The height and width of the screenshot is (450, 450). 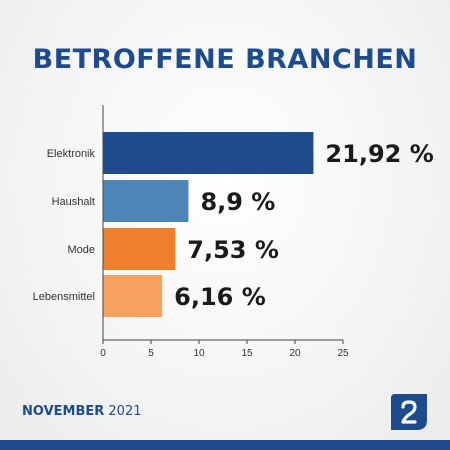 What do you see at coordinates (151, 353) in the screenshot?
I see `x-tick-label: 5` at bounding box center [151, 353].